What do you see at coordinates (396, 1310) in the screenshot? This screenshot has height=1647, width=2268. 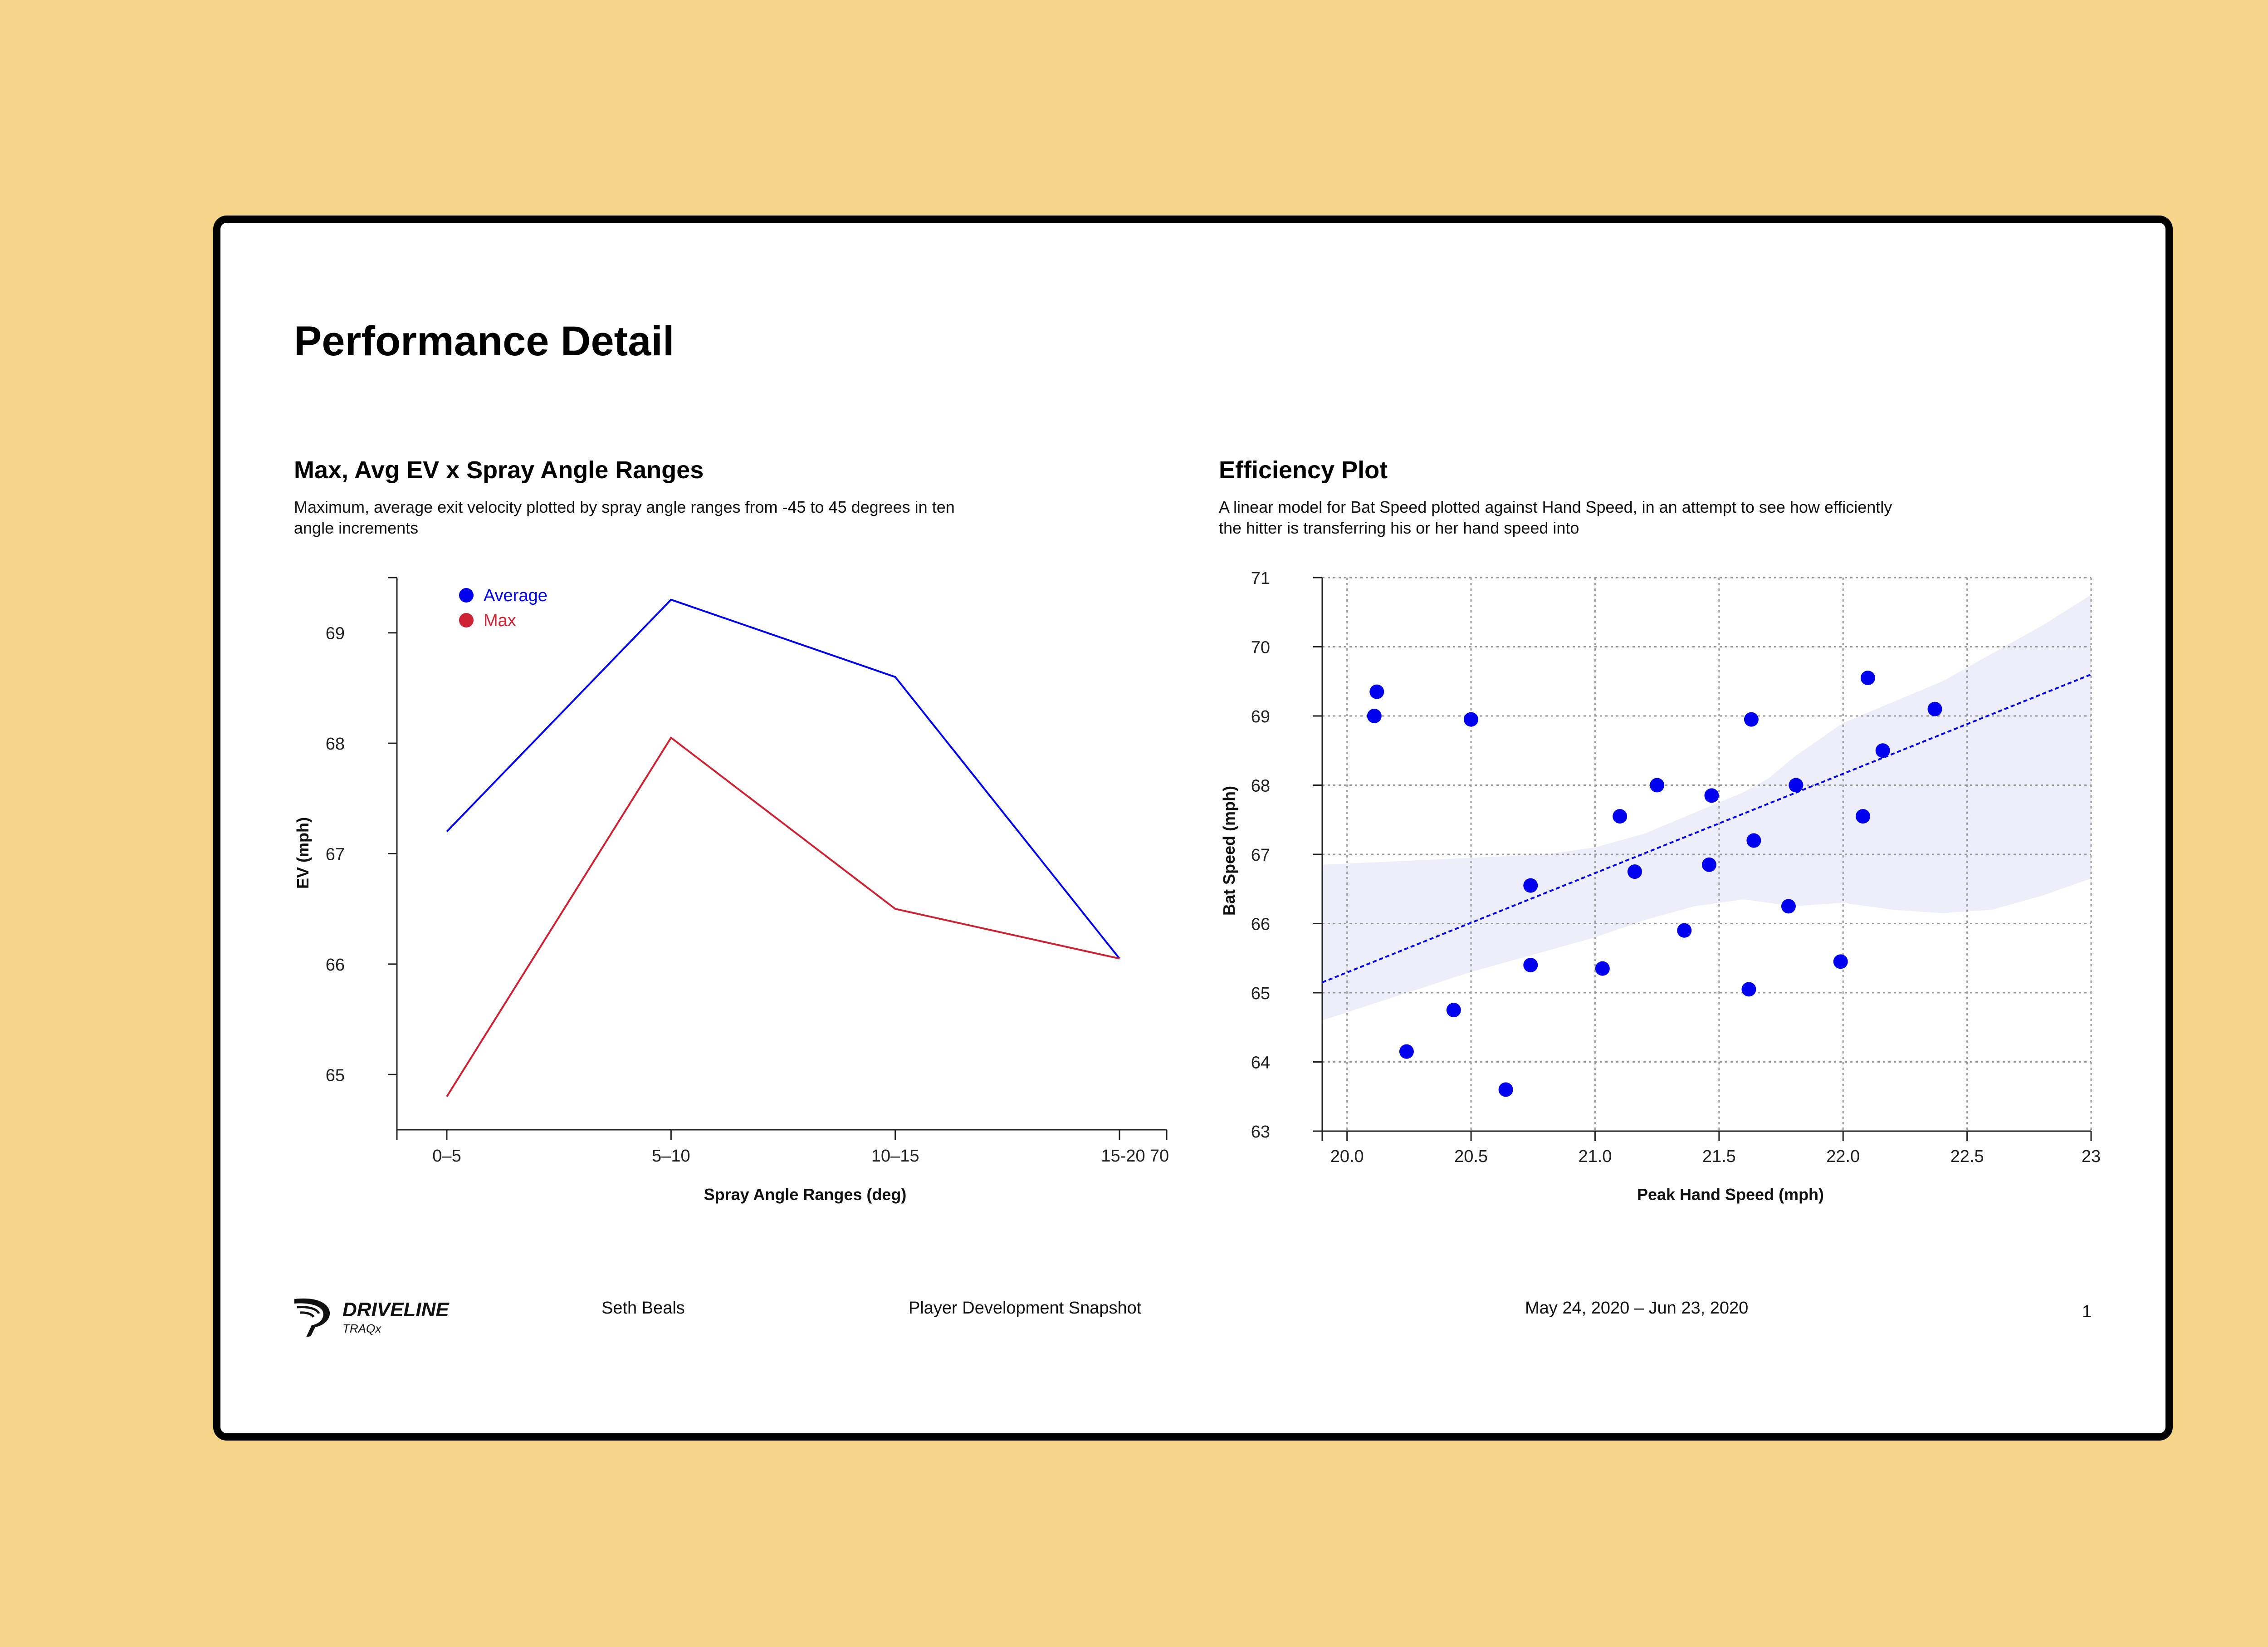 I see `brand-name: DRIVELINE` at bounding box center [396, 1310].